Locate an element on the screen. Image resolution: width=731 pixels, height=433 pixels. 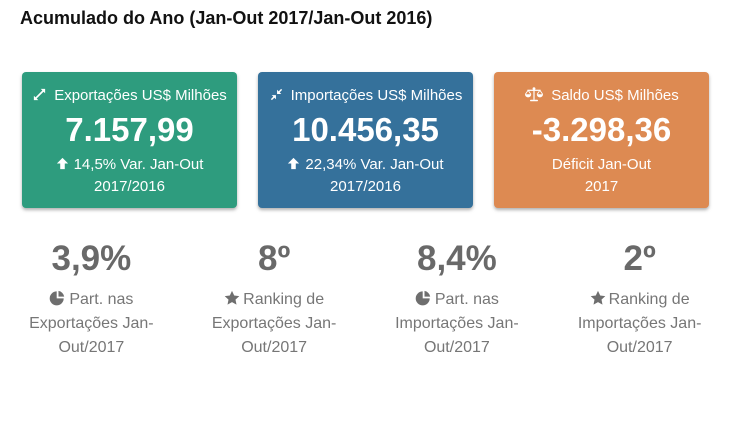
card-saldo-value: -3.298,36 is located at coordinates (601, 129).